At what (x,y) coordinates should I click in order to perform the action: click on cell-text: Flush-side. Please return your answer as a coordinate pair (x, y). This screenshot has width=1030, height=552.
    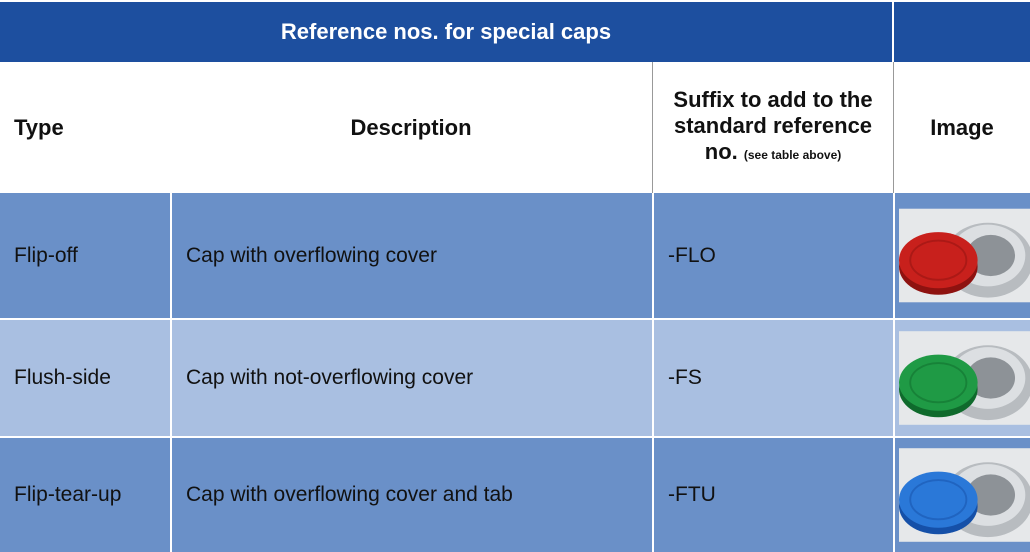
    Looking at the image, I should click on (62, 377).